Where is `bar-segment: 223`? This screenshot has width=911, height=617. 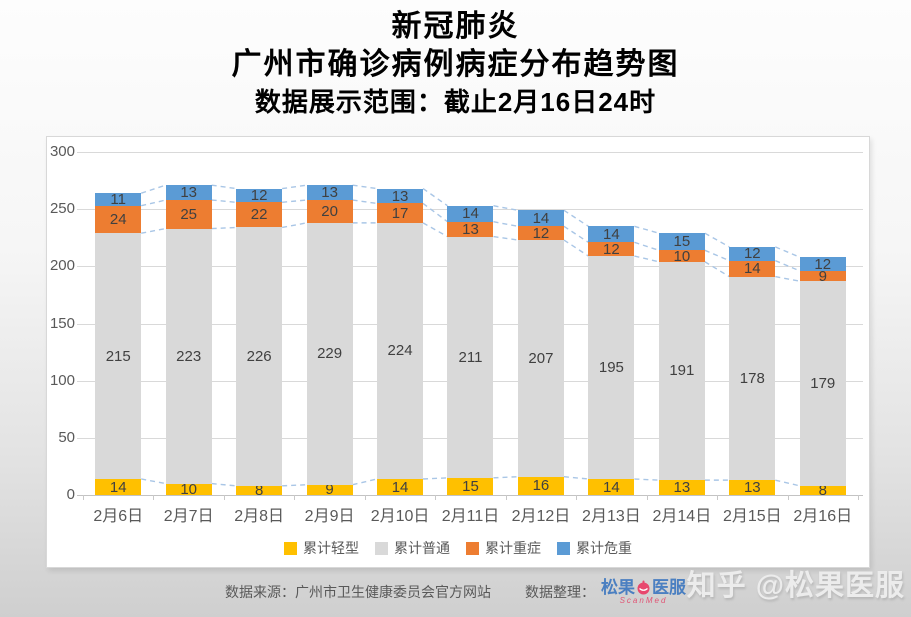
bar-segment: 223 is located at coordinates (188, 356).